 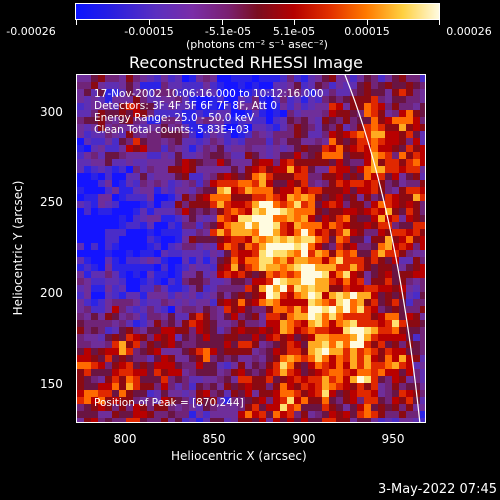 What do you see at coordinates (393, 439) in the screenshot?
I see `x-tick-label: 950` at bounding box center [393, 439].